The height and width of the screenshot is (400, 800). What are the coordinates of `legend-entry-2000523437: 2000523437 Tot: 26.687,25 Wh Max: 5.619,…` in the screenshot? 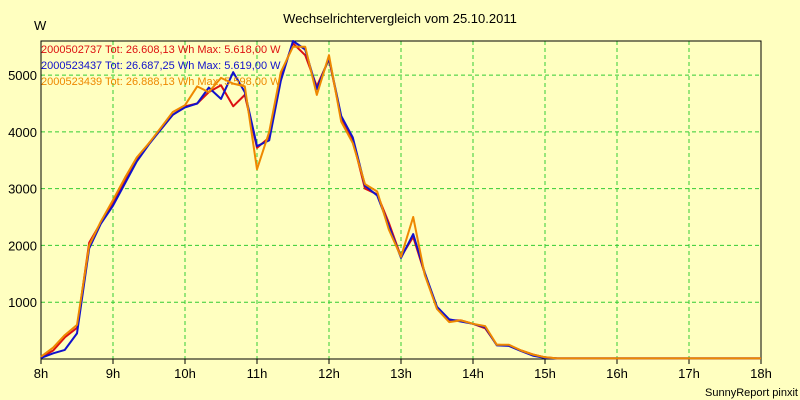 It's located at (161, 66).